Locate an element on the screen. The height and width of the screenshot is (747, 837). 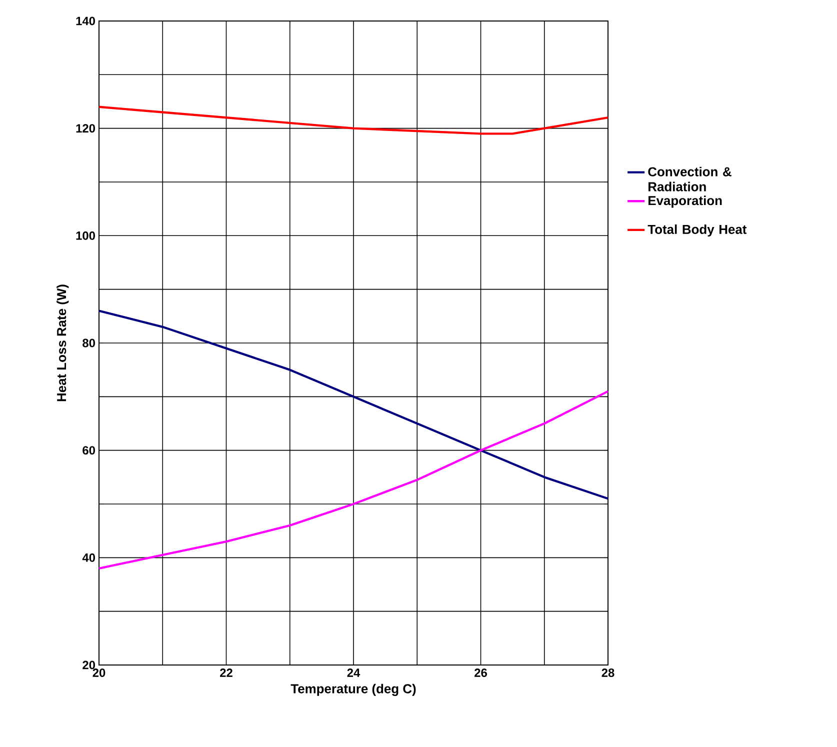
legend-label: Total Body Heat is located at coordinates (697, 230).